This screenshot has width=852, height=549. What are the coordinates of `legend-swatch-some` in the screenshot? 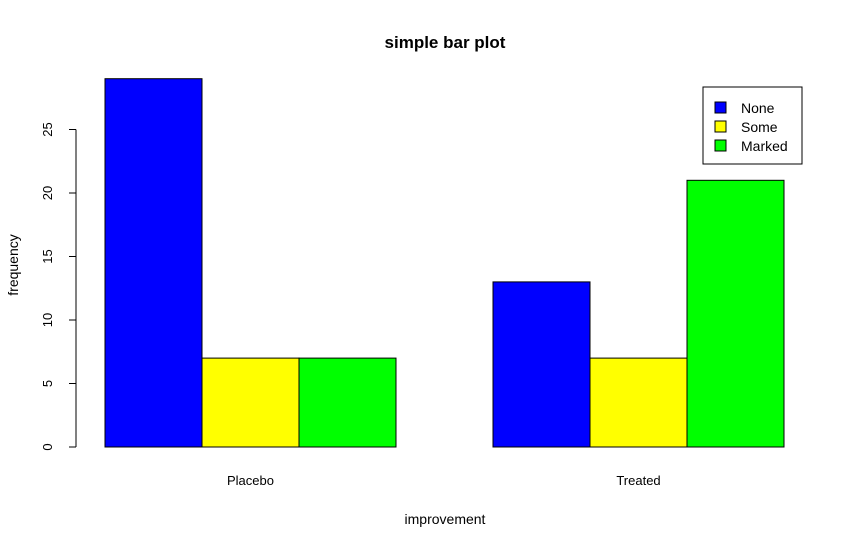 It's located at (720, 126).